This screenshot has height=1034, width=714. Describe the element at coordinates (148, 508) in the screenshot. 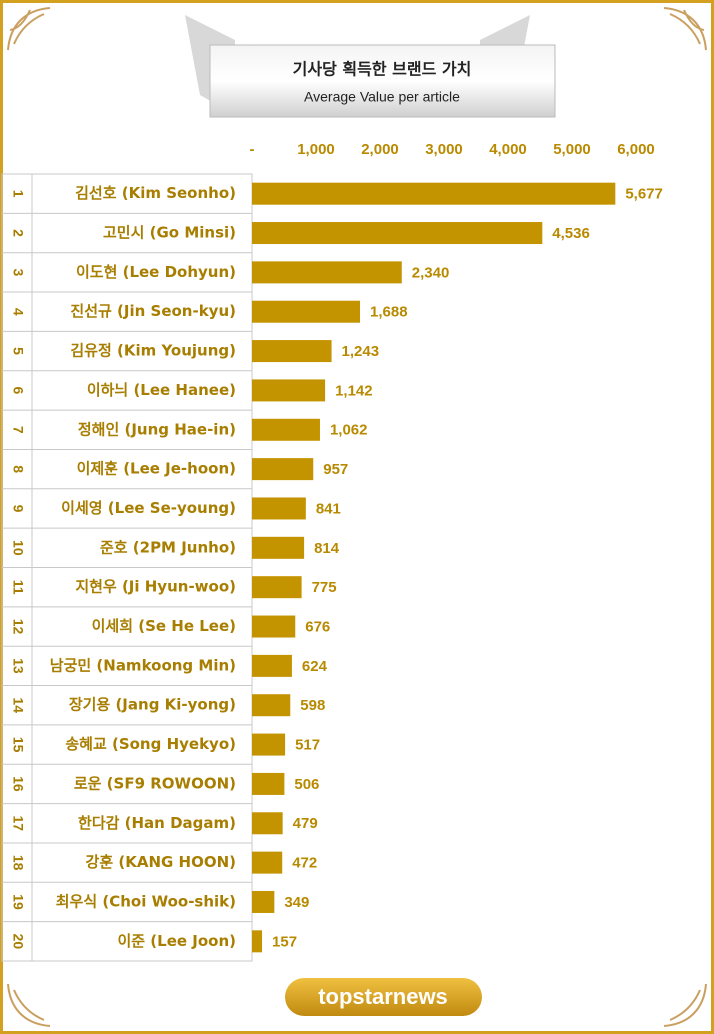

I see `category-label: 이세영 (Lee Se-young)` at that location.